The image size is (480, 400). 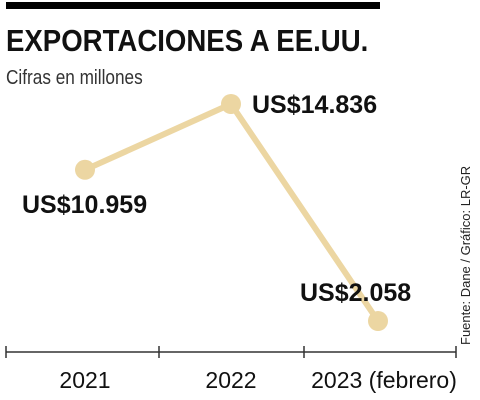 What do you see at coordinates (74, 78) in the screenshot?
I see `chart-subtitle: Cifras en millones` at bounding box center [74, 78].